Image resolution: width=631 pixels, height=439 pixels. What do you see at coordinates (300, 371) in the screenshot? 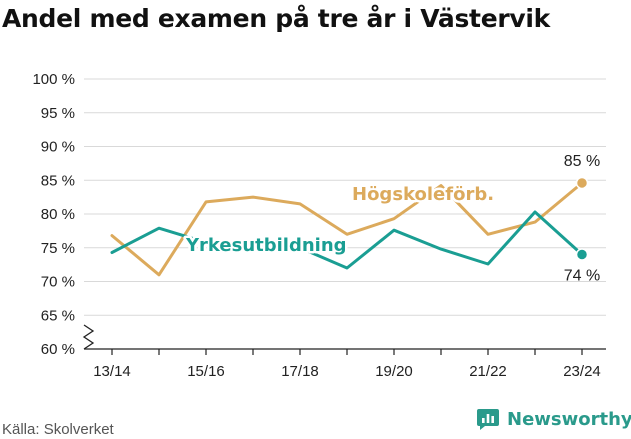
I see `x-tick-label: 17/18` at bounding box center [300, 371].